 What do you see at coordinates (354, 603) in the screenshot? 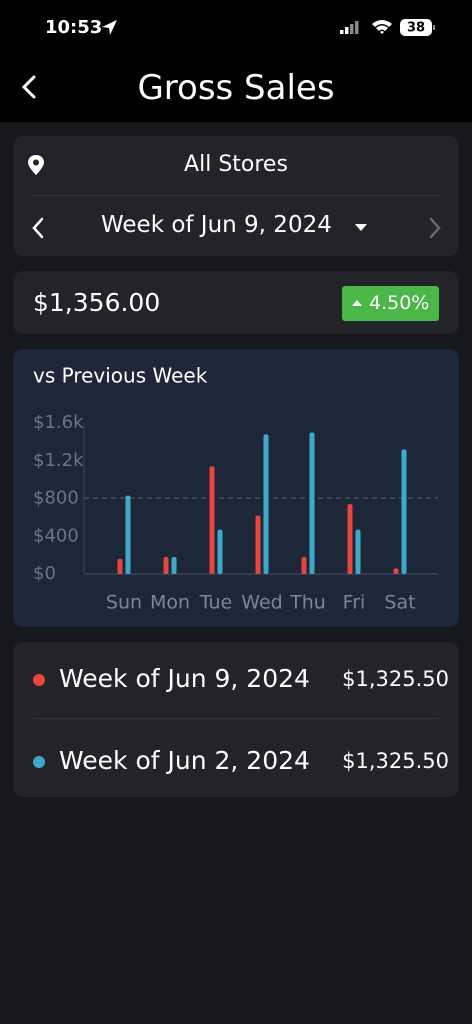
I see `x-tick-label: Fri` at bounding box center [354, 603].